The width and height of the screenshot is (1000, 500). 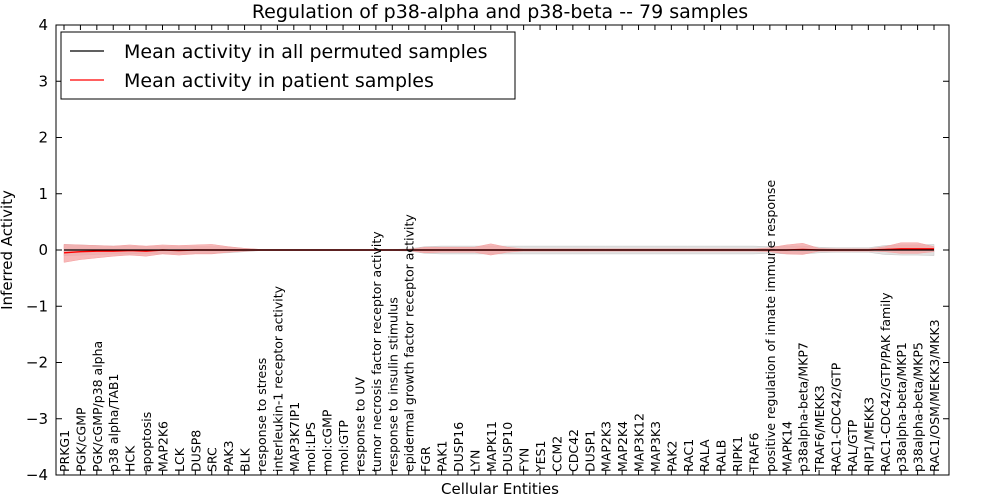 I want to click on x-category-label: MAPK14, so click(x=786, y=446).